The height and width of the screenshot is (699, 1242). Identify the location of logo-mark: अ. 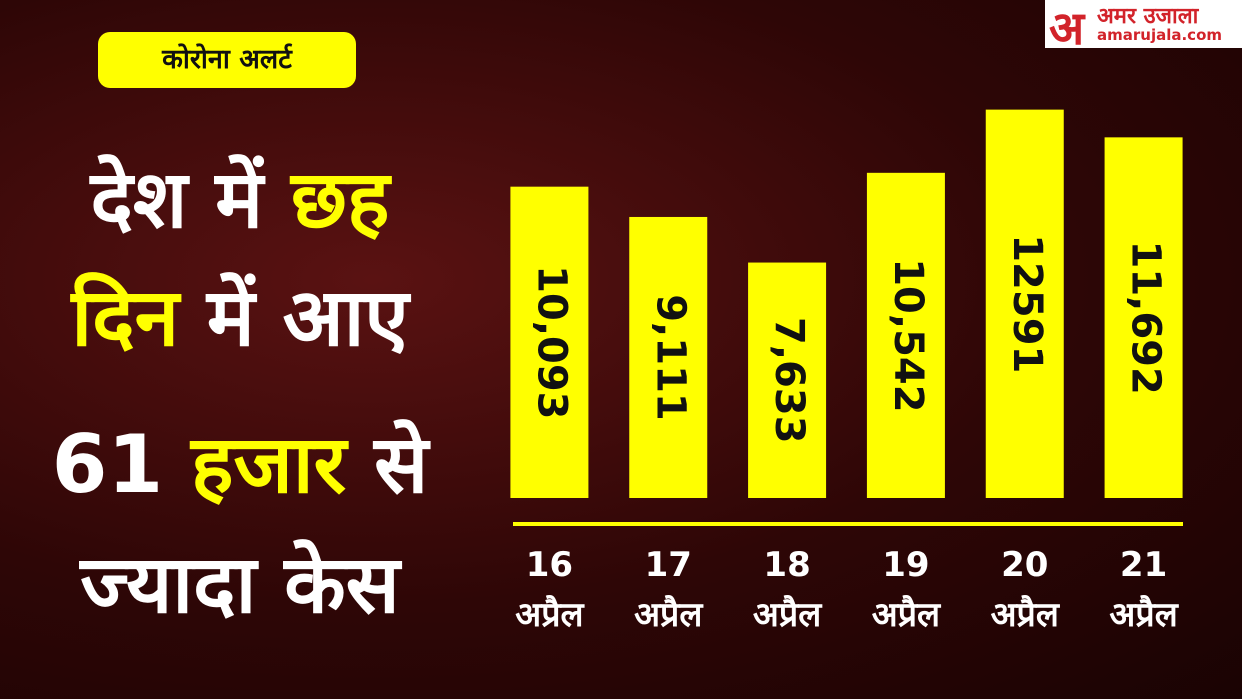
(1067, 28).